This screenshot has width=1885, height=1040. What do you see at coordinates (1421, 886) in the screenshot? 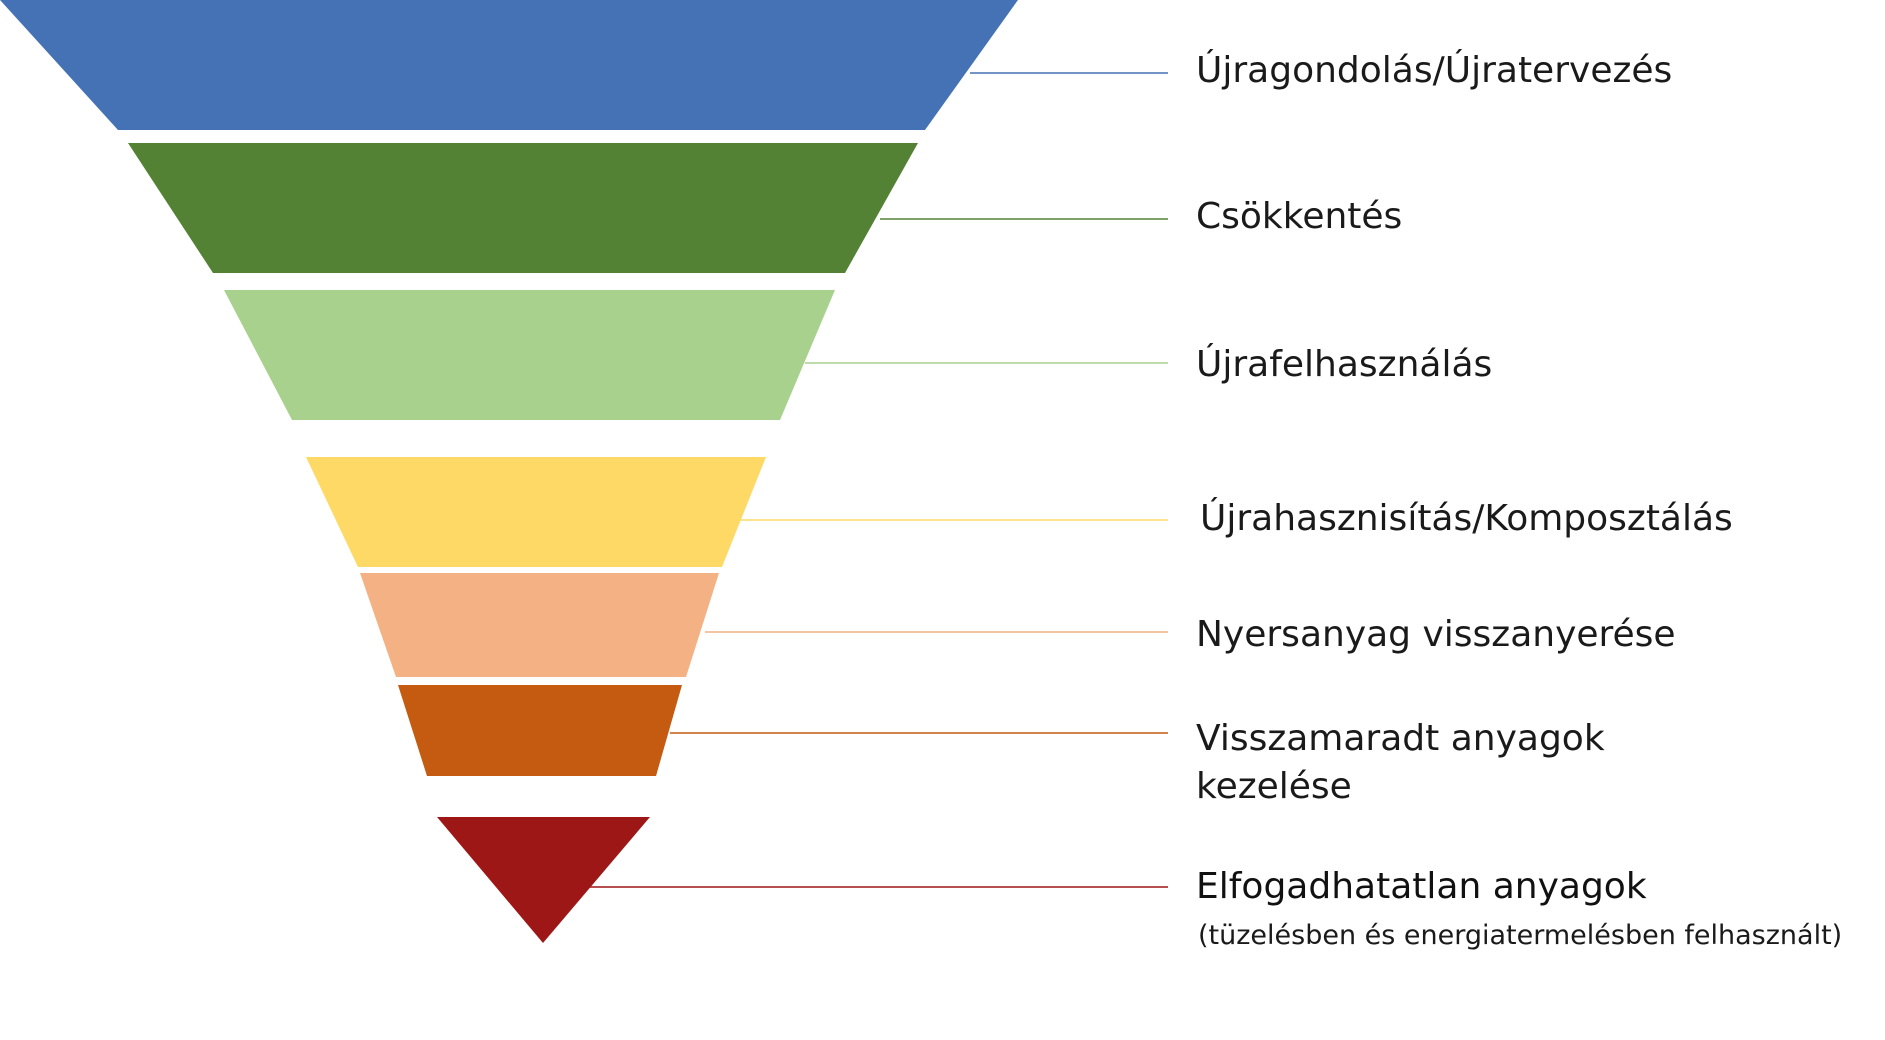
I see `level-unacceptable-label: Elfogadhatatlan anyagok` at bounding box center [1421, 886].